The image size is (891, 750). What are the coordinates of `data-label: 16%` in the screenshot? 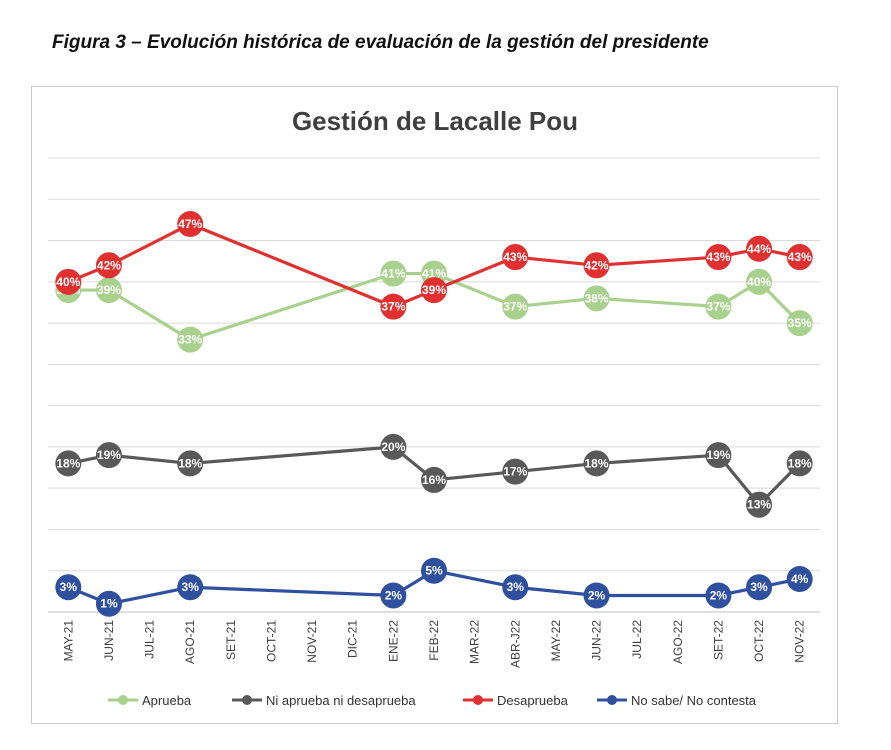 It's located at (434, 480).